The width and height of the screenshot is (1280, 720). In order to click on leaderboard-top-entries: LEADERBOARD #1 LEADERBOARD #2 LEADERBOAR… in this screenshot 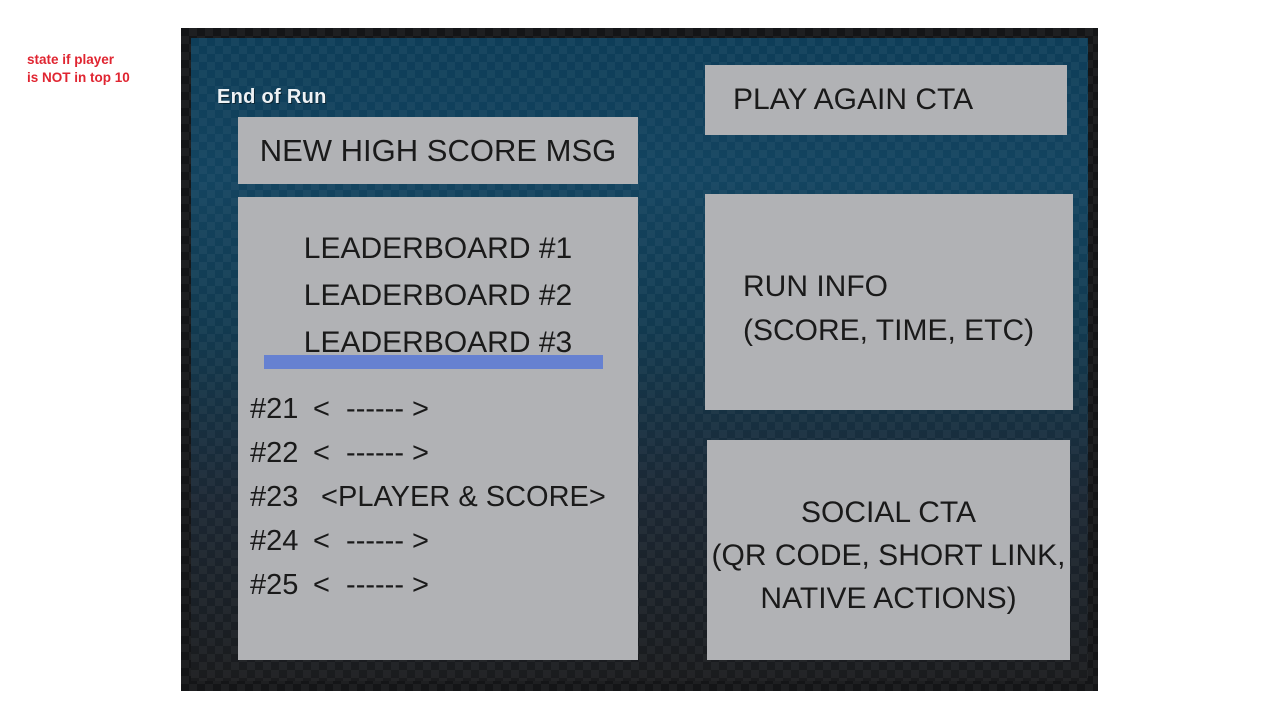, I will do `click(438, 295)`.